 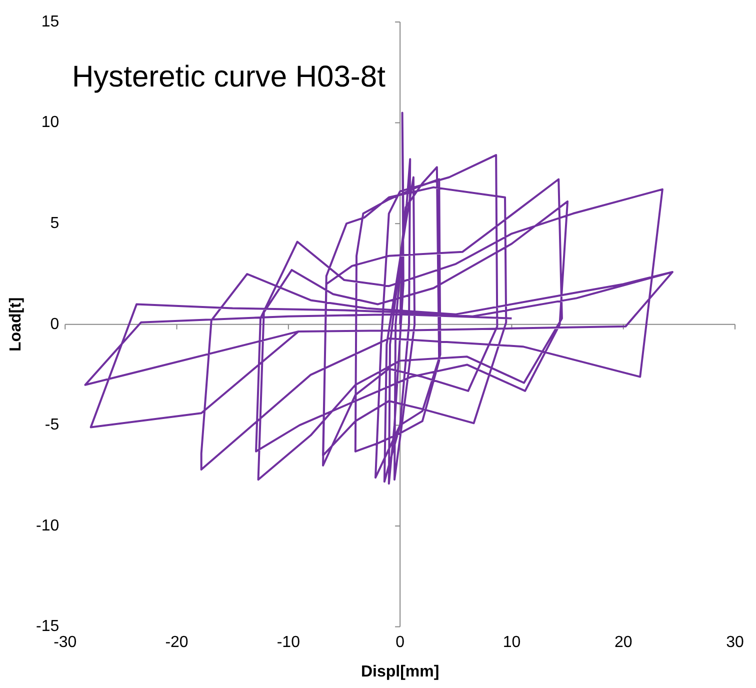 I want to click on x-tick-label: 30, so click(x=735, y=642).